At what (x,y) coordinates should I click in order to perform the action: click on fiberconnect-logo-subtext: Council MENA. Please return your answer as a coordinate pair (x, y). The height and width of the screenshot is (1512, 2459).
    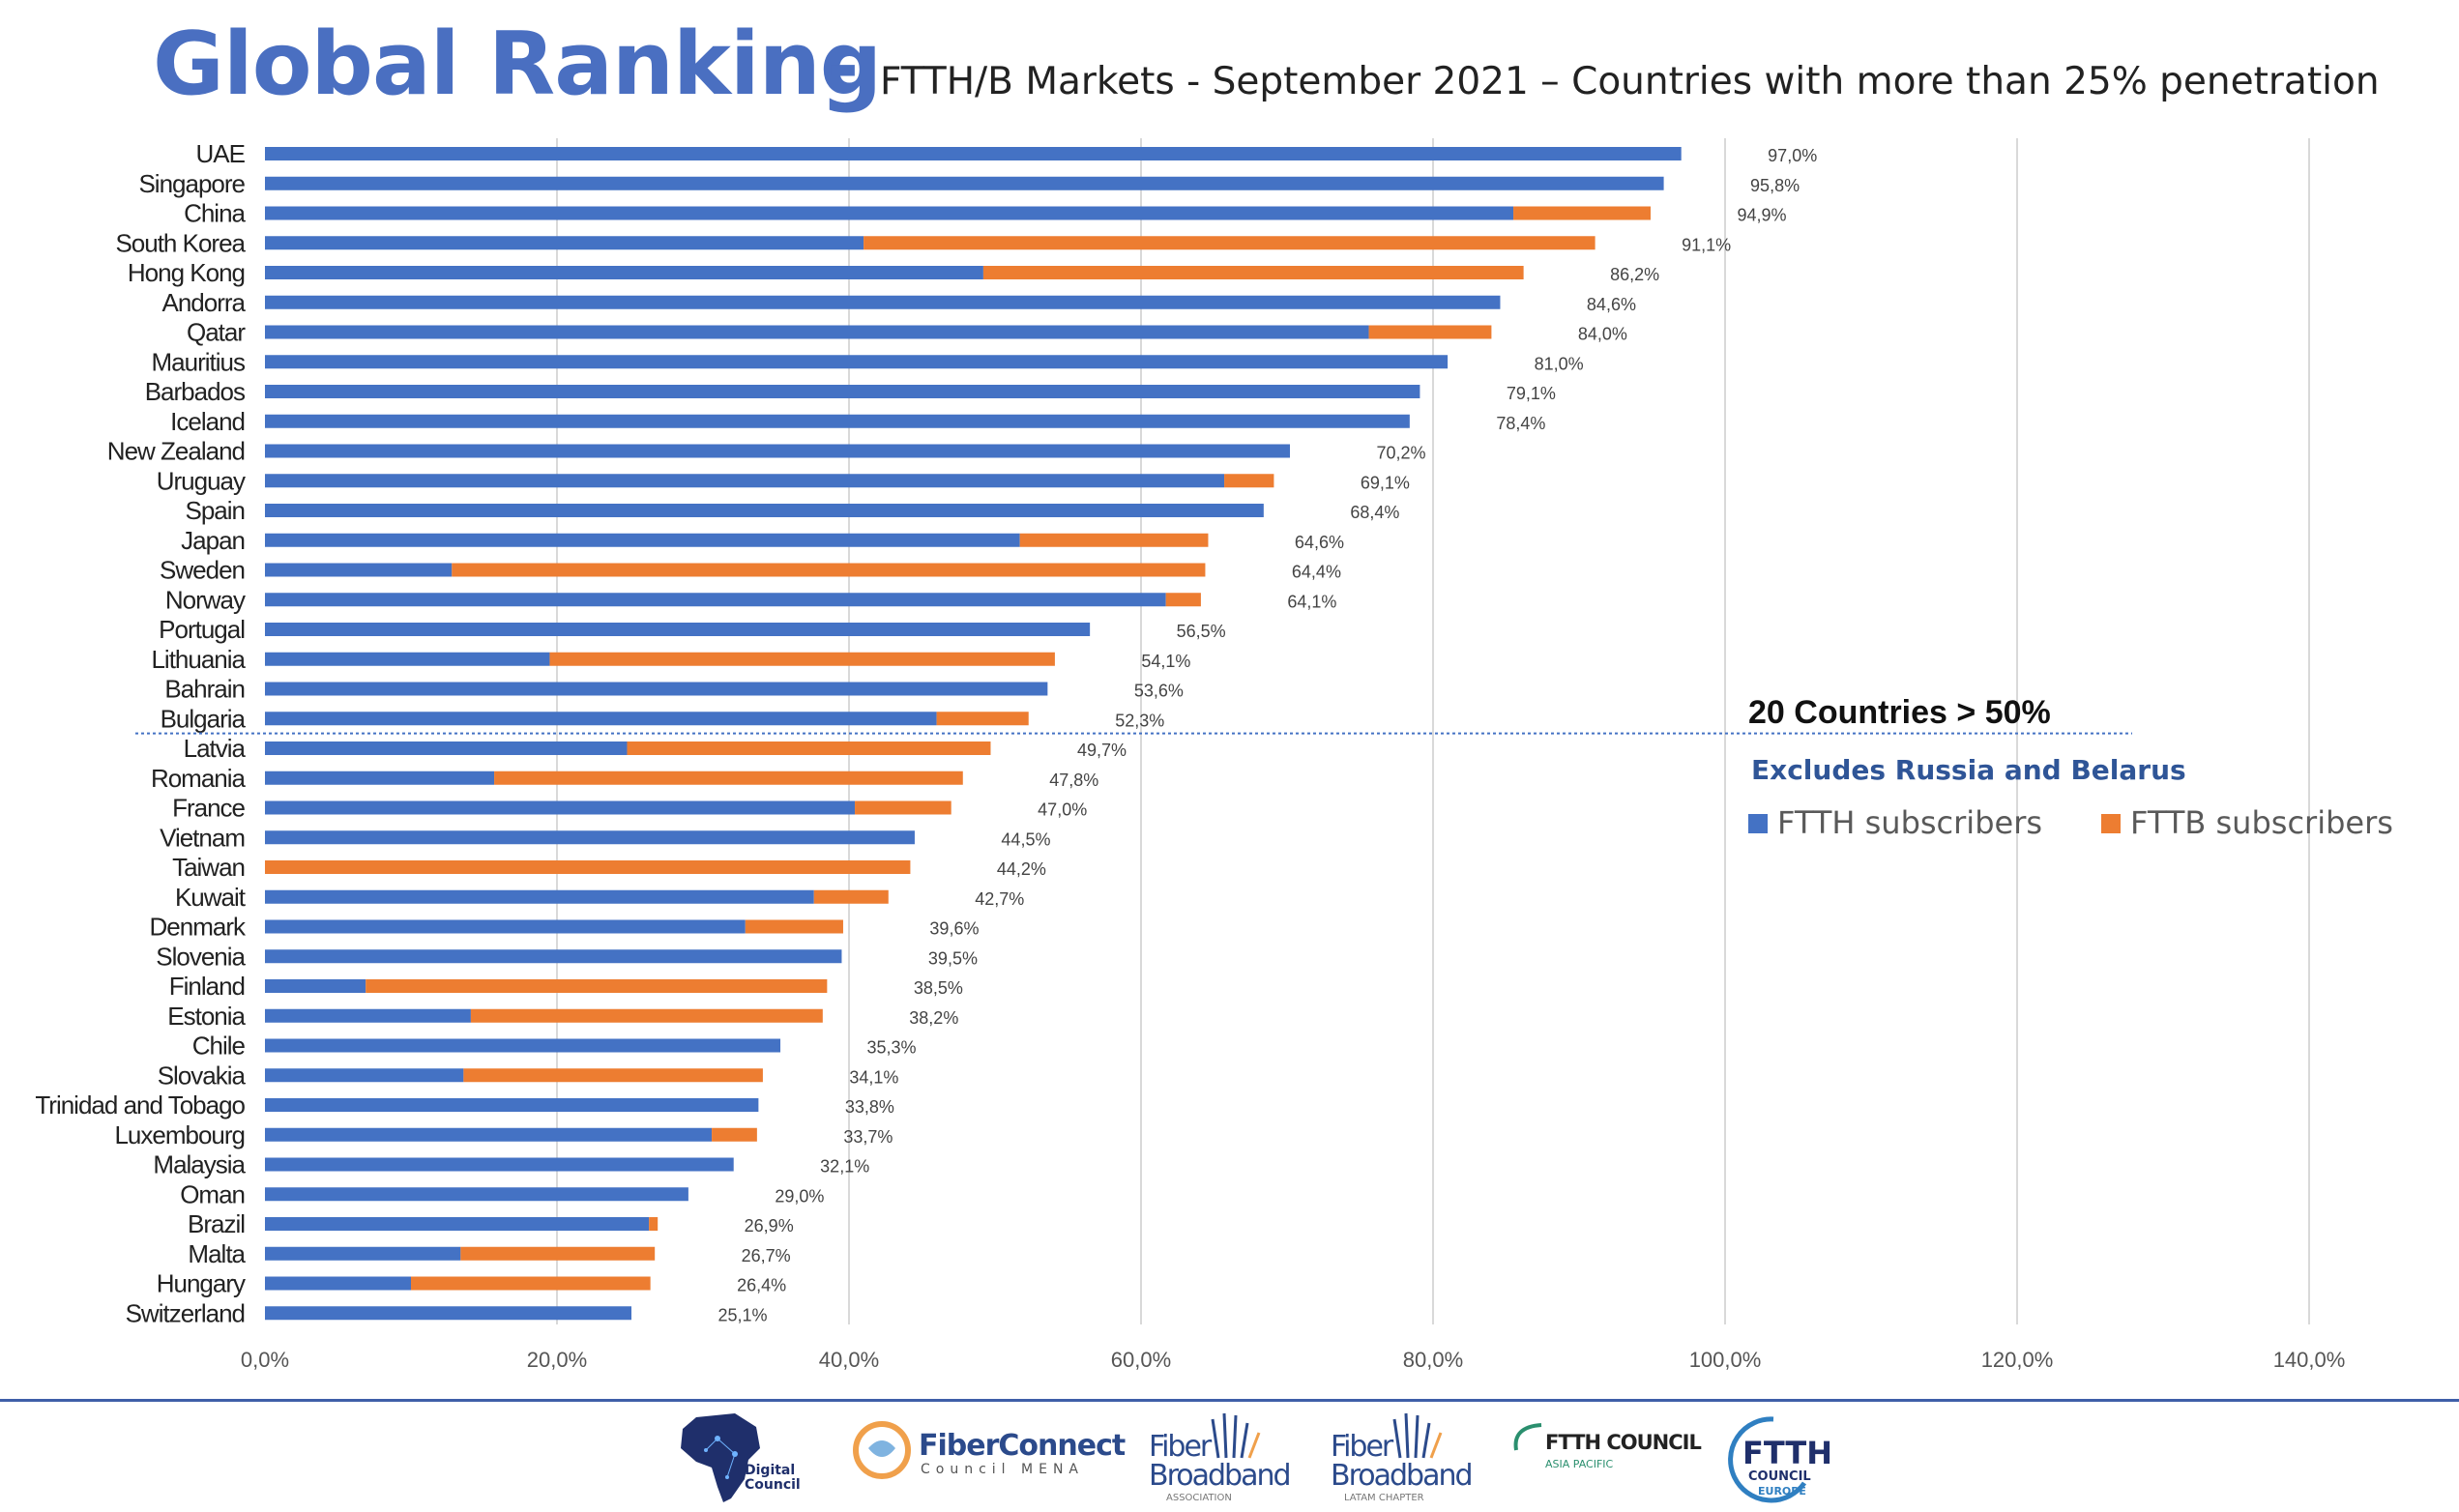
    Looking at the image, I should click on (1003, 1469).